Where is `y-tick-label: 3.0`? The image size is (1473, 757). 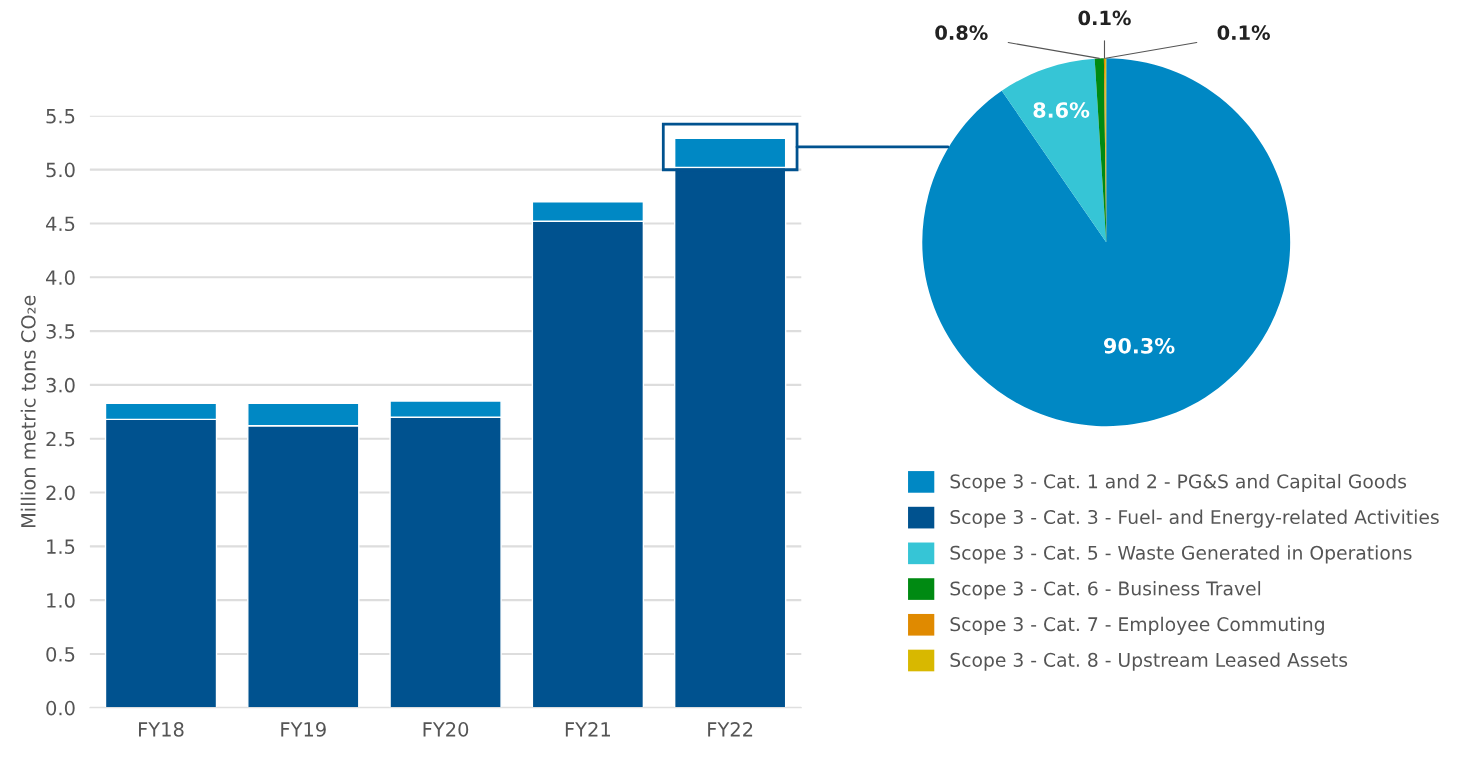 y-tick-label: 3.0 is located at coordinates (60, 385).